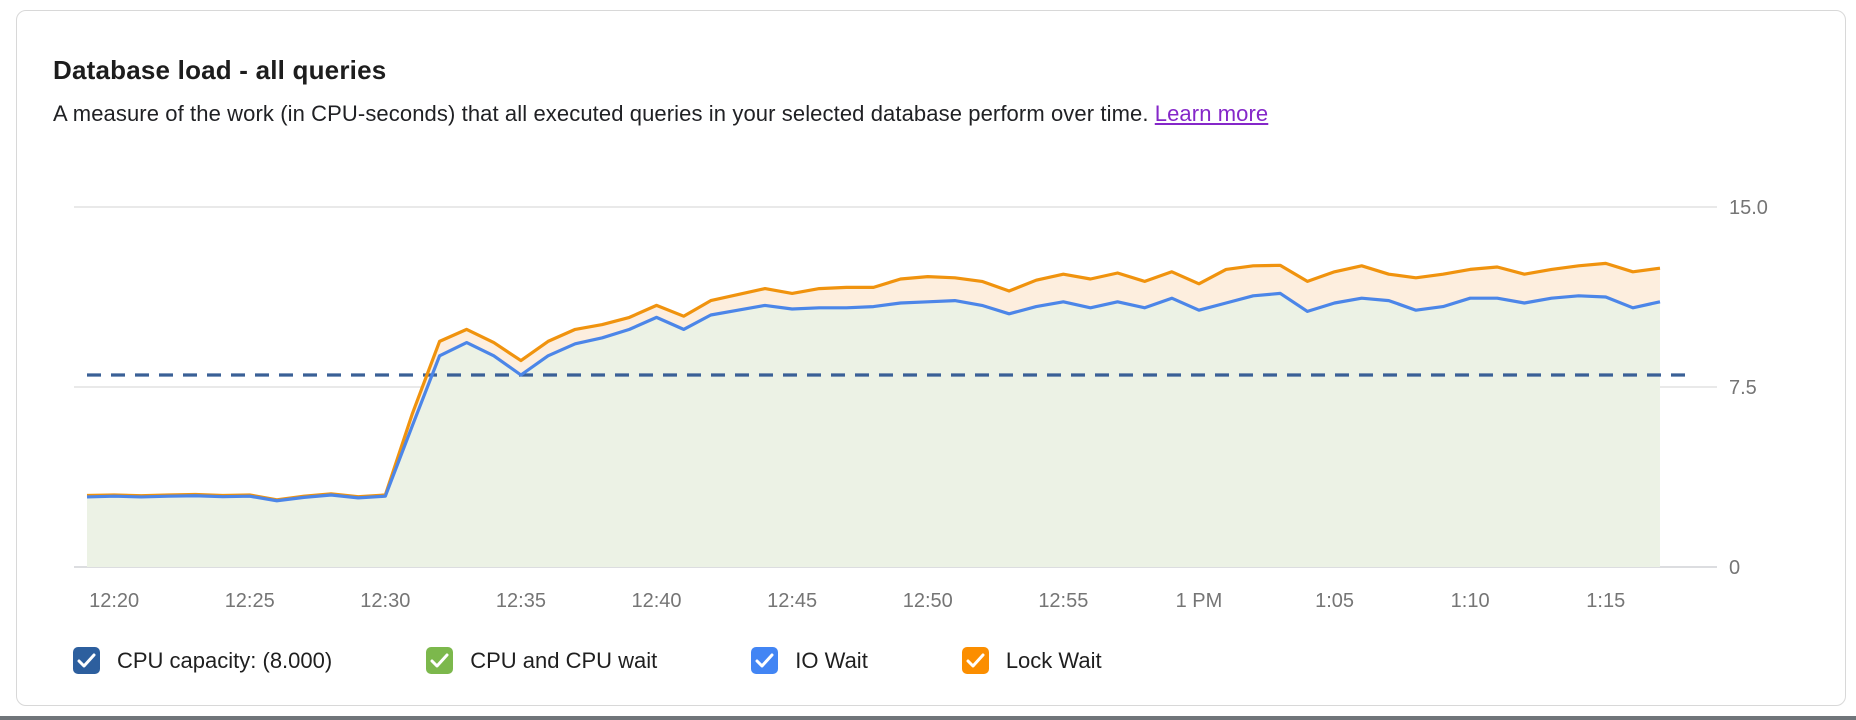  What do you see at coordinates (792, 601) in the screenshot?
I see `x-axis-tick-label: 12:45` at bounding box center [792, 601].